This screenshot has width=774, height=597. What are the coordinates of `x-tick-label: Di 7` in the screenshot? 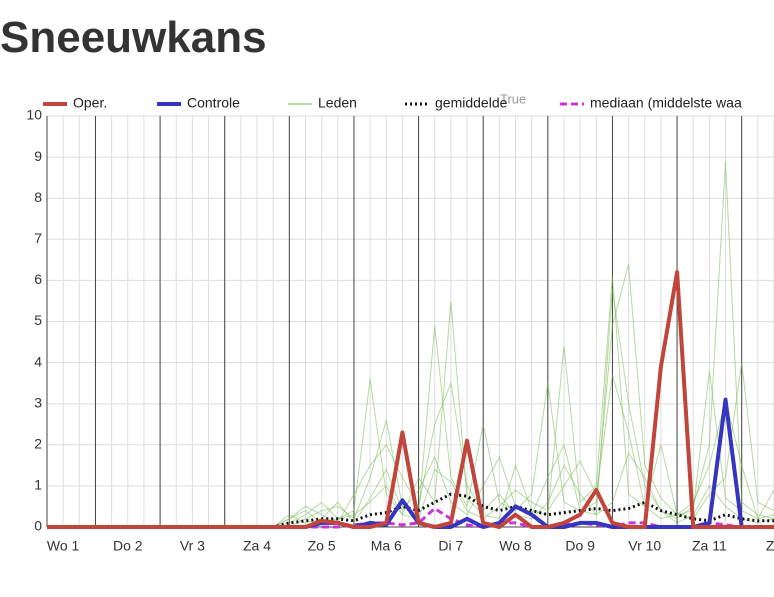 It's located at (450, 546).